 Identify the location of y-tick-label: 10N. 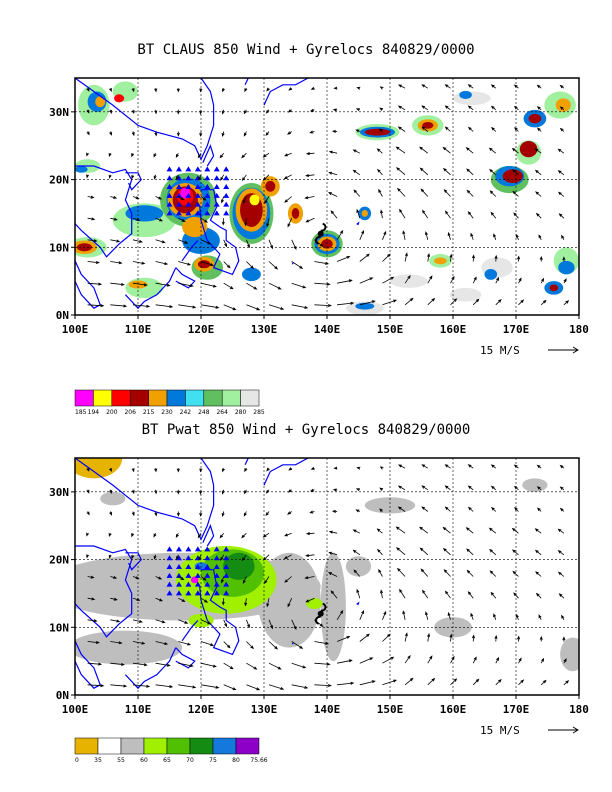
(59, 247).